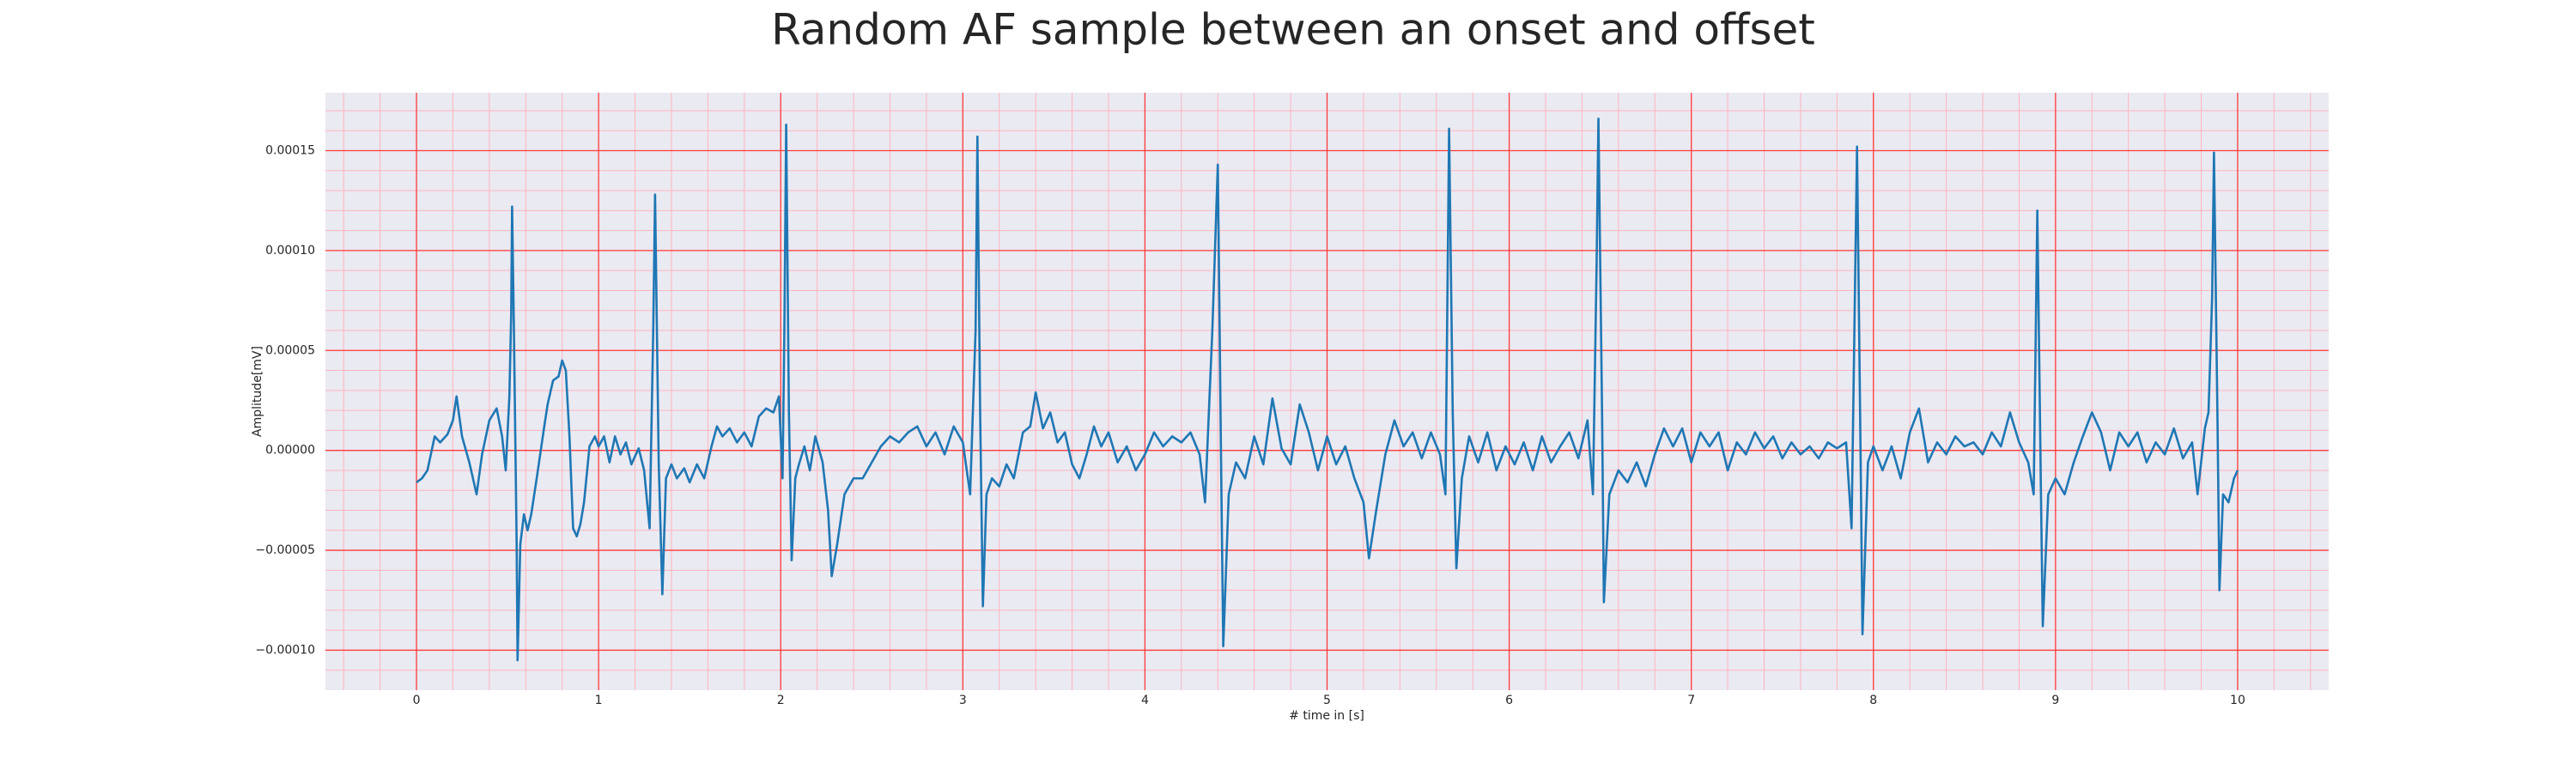 The height and width of the screenshot is (776, 2576). I want to click on x-axis-label: # time in [s], so click(1327, 716).